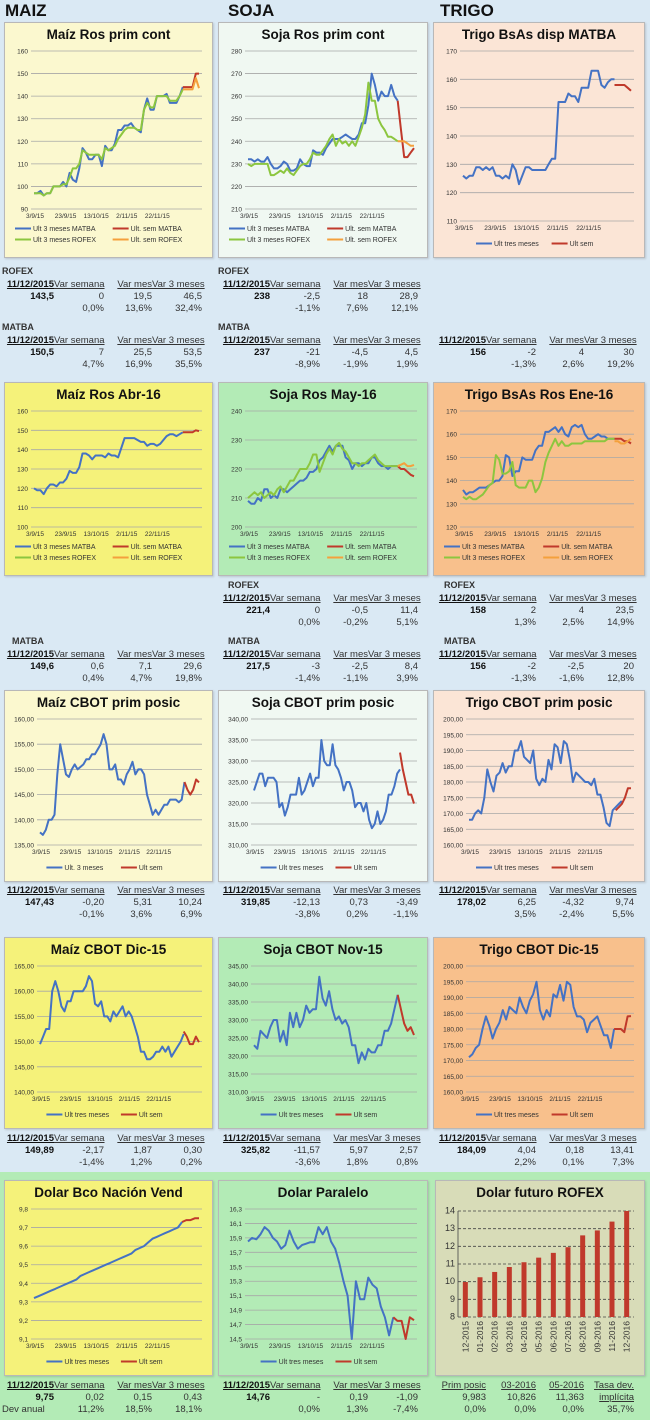 Image resolution: width=650 pixels, height=1420 pixels. I want to click on chart-title: Maíz CBOT prim posic, so click(108, 702).